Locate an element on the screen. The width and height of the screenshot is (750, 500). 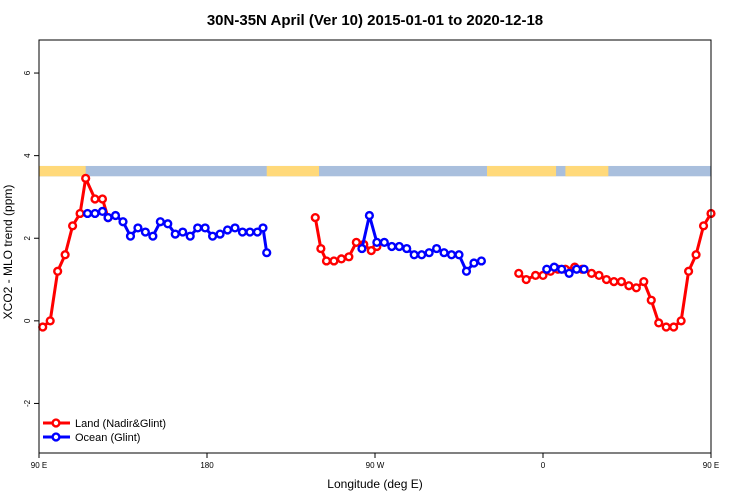
legend-label: Ocean (Glint) is located at coordinates (107, 438).